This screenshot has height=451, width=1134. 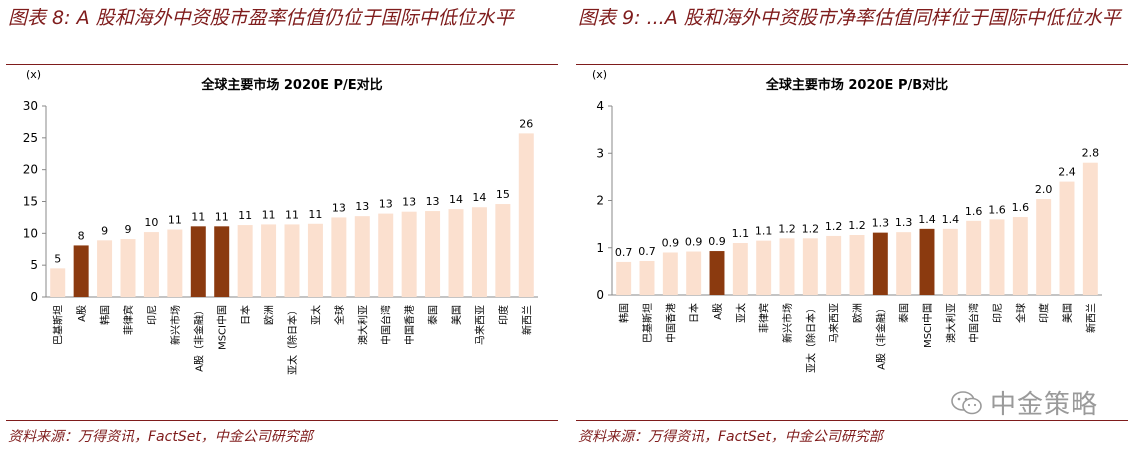 I want to click on y-tick-label: 0, so click(x=34, y=297).